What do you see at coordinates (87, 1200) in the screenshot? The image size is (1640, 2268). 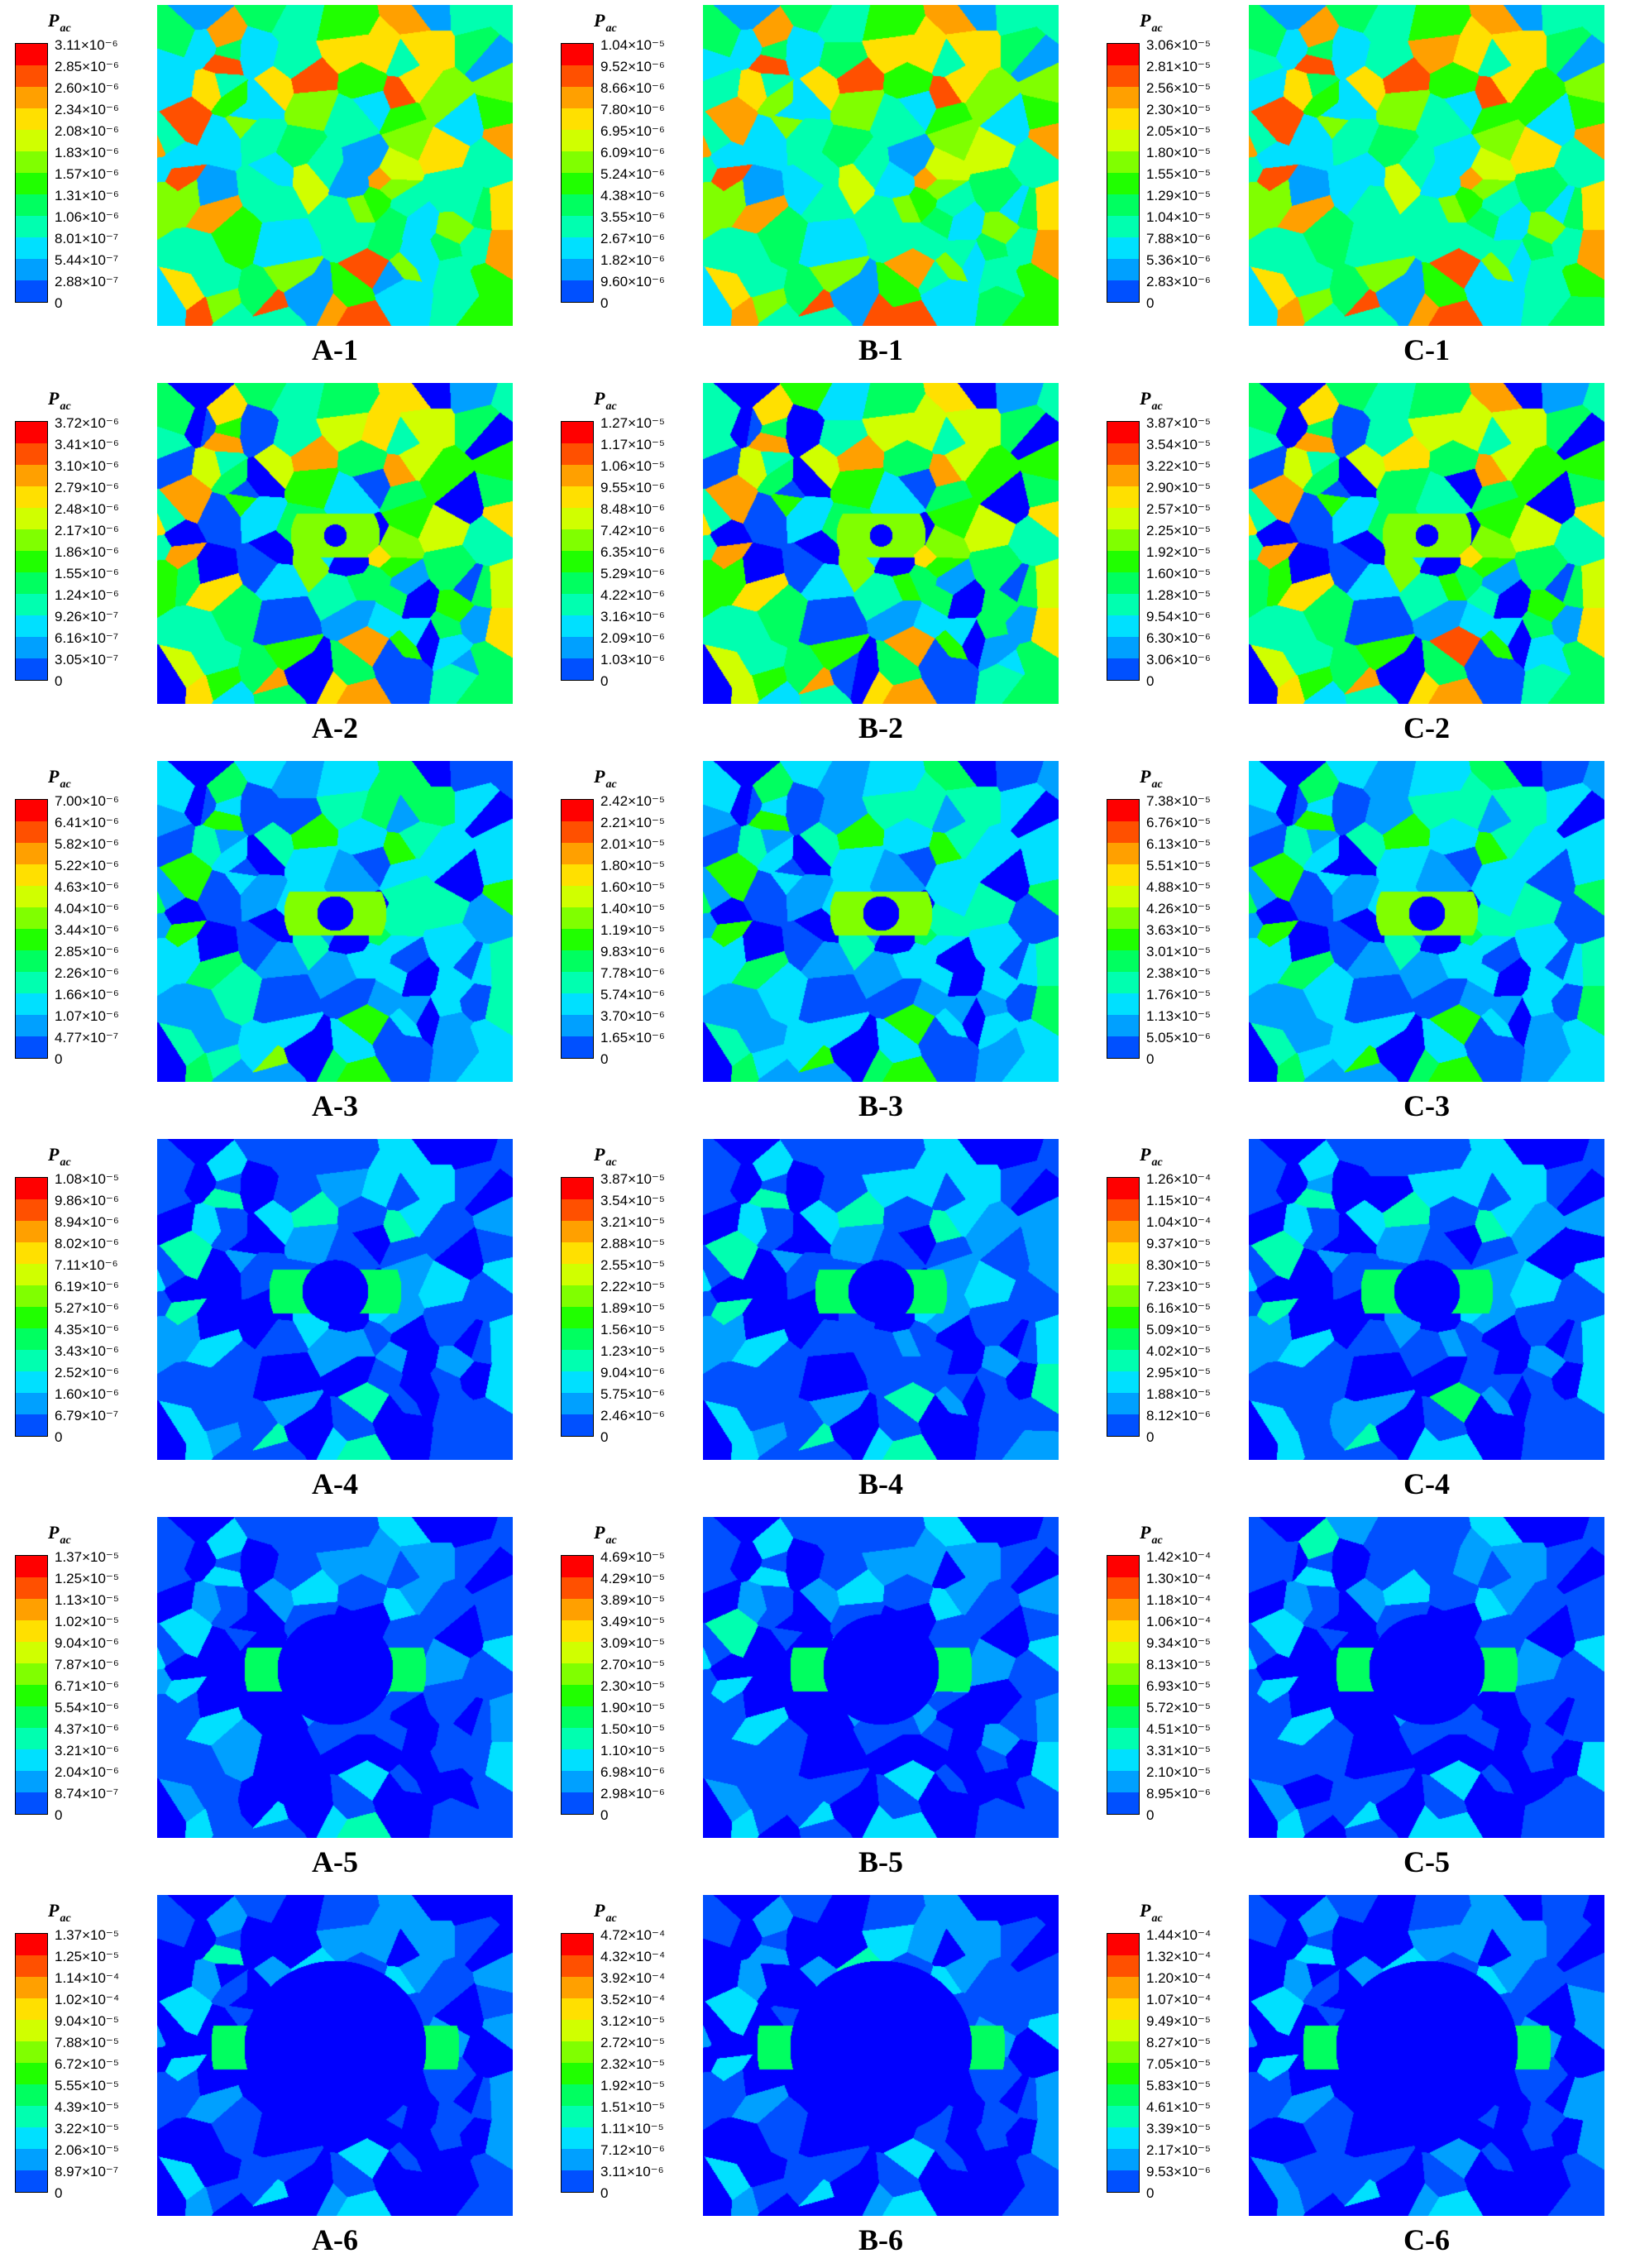 I see `legend-tick-label: 9.86×10⁻⁶` at bounding box center [87, 1200].